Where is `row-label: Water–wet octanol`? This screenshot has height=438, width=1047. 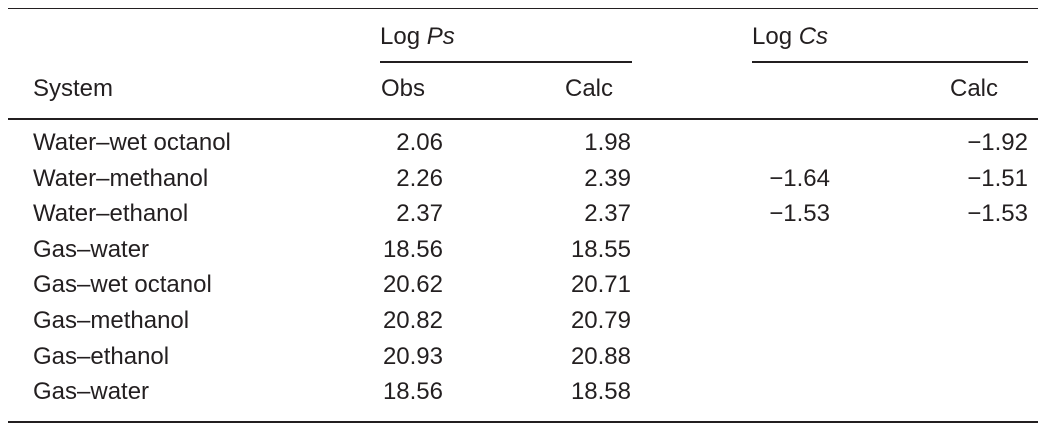
row-label: Water–wet octanol is located at coordinates (132, 142).